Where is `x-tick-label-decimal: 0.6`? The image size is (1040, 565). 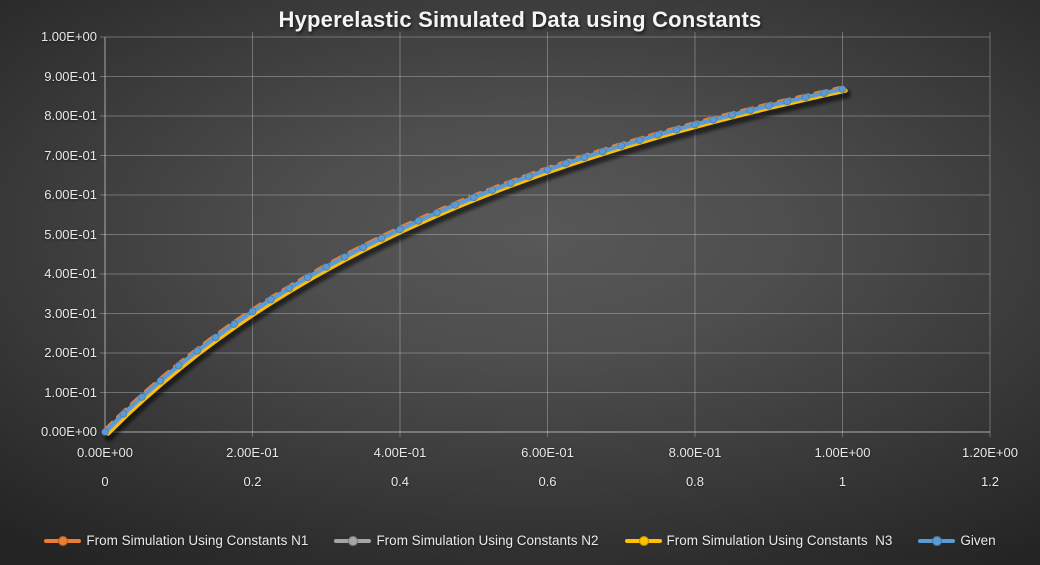
x-tick-label-decimal: 0.6 is located at coordinates (547, 481).